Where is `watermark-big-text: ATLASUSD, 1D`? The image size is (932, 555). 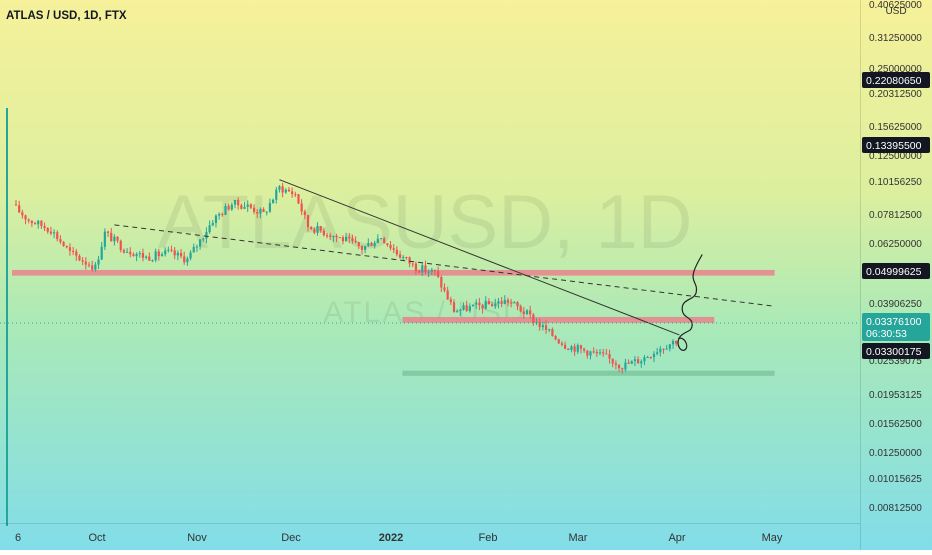 watermark-big-text: ATLASUSD, 1D is located at coordinates (425, 222).